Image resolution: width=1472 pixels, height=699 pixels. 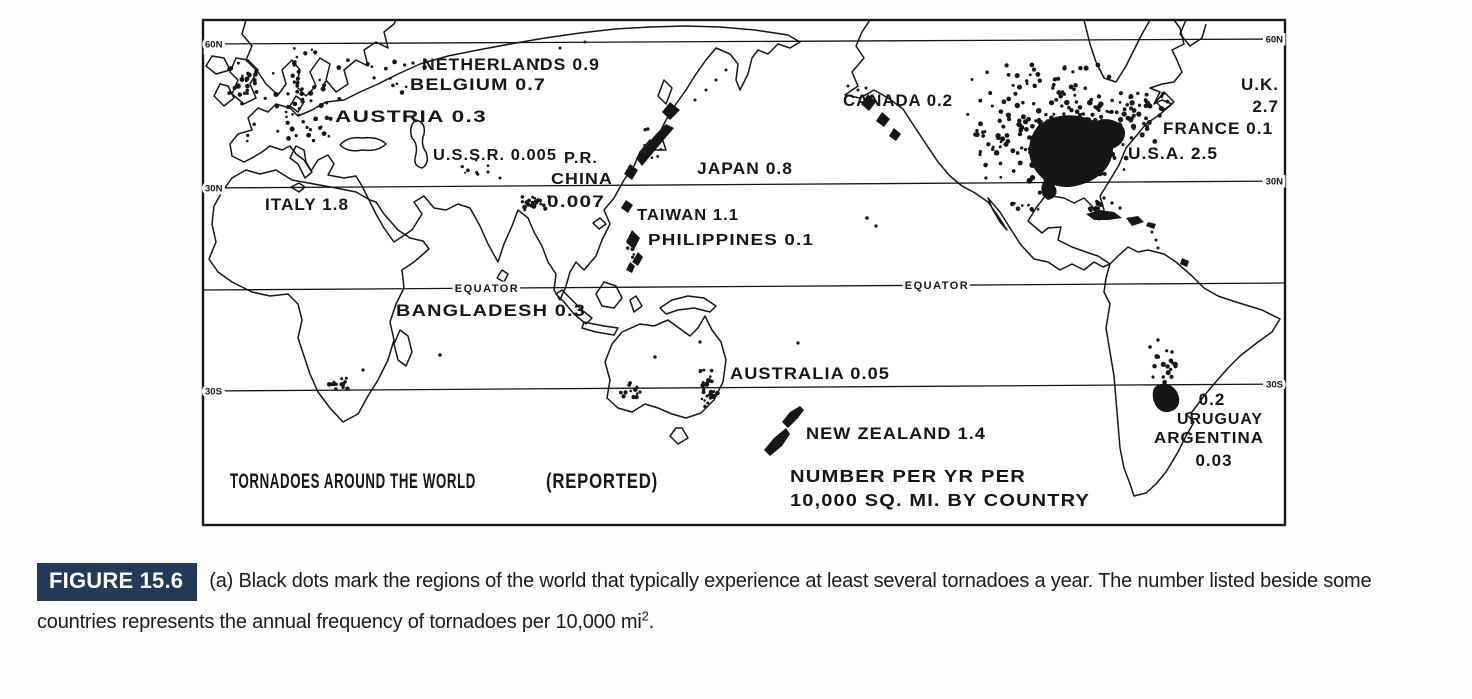 I want to click on island-philippines-south, so click(x=637, y=259).